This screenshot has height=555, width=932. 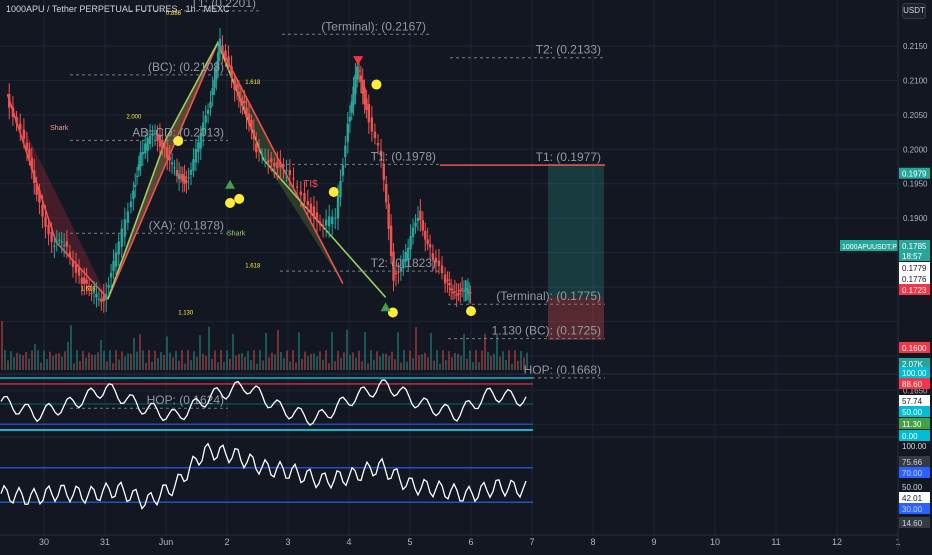 I want to click on x-tick-label: 31, so click(x=105, y=542).